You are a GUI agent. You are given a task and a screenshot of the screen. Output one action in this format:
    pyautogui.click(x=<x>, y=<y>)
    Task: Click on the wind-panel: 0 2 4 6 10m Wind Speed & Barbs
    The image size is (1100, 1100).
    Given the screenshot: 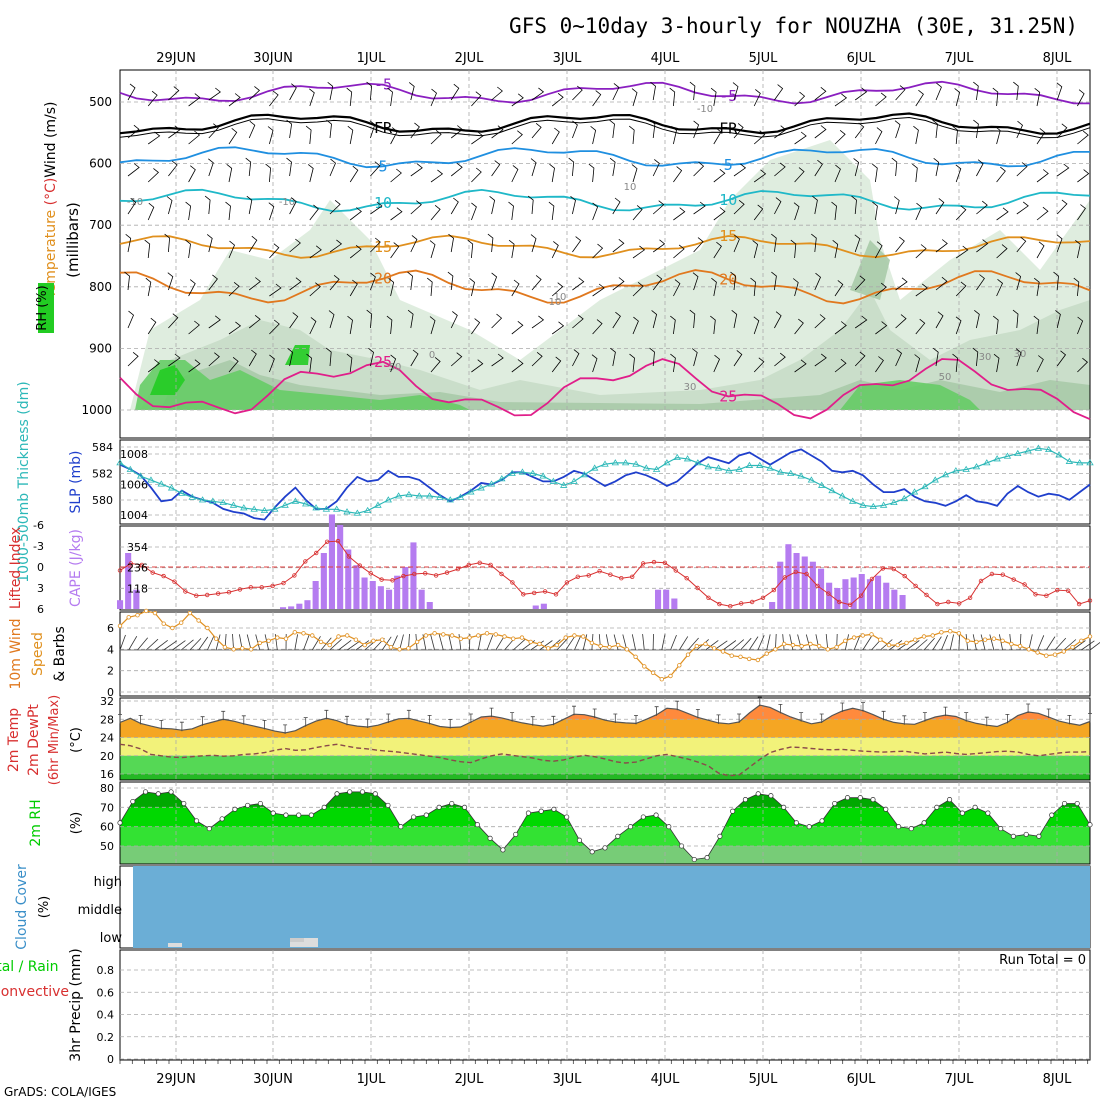 What is the action you would take?
    pyautogui.click(x=554, y=653)
    